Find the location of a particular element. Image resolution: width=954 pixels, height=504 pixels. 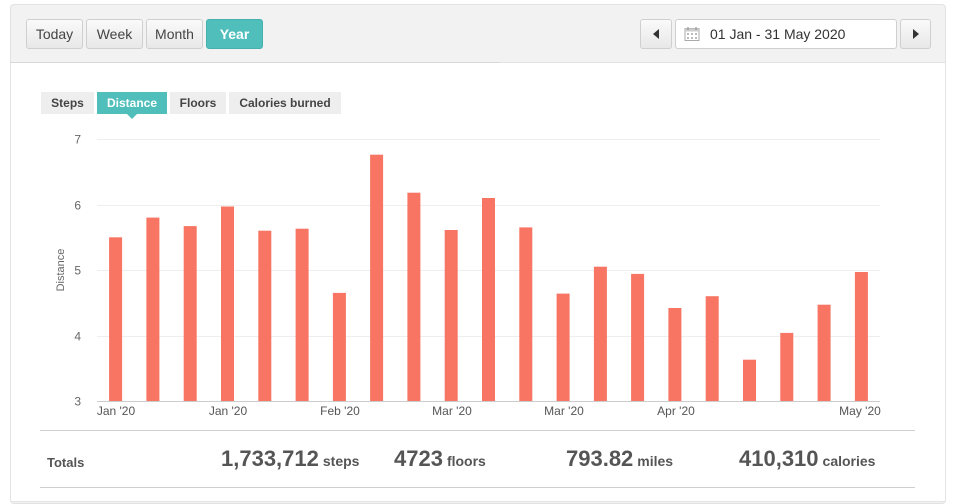

period-button-week: Week is located at coordinates (114, 34).